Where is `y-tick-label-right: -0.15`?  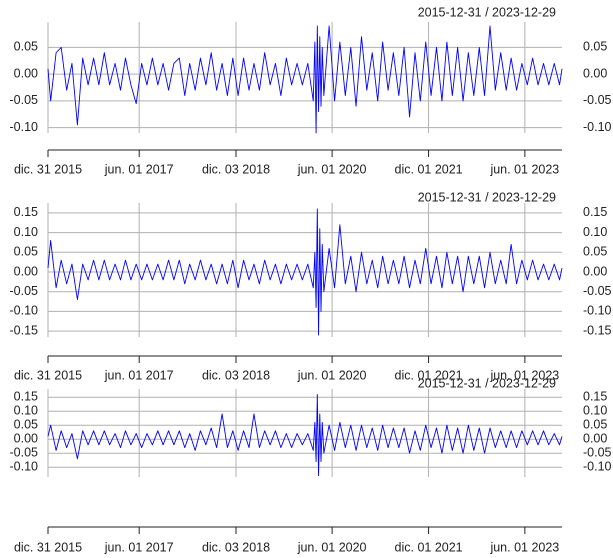
y-tick-label-right: -0.15 is located at coordinates (597, 330).